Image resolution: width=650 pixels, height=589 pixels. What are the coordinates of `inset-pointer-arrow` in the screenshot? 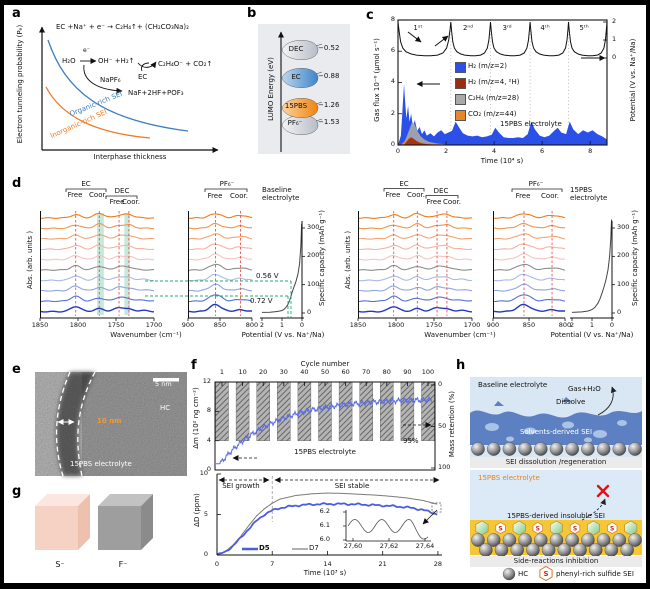 It's located at (430, 517).